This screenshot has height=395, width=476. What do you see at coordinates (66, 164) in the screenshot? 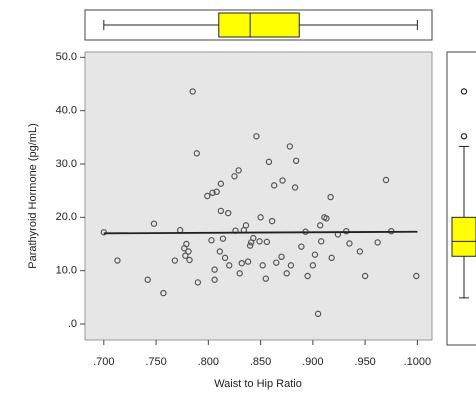
I see `y-tick-label: 30.0` at bounding box center [66, 164].